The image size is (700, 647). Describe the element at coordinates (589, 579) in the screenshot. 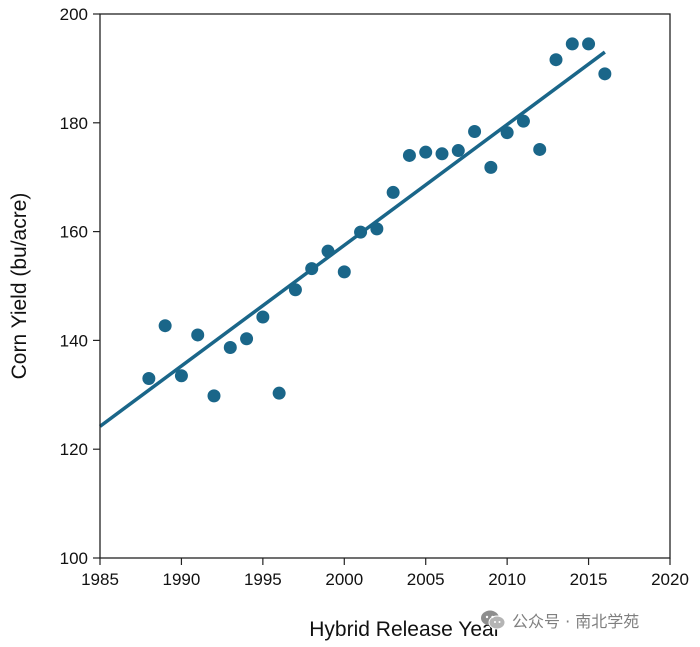

I see `x-tick-label: 2015` at that location.